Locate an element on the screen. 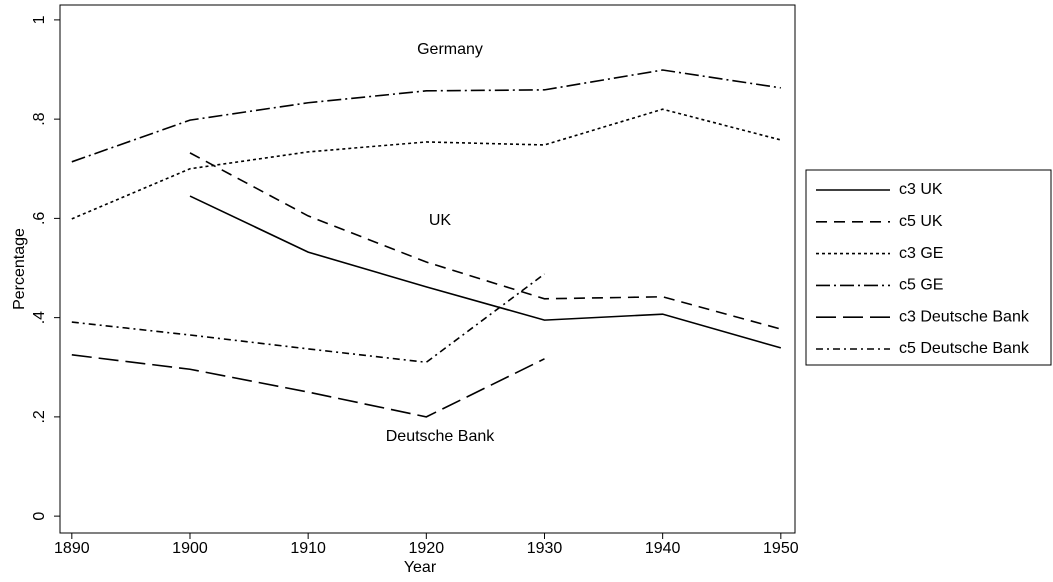  legend-label: c5 UK is located at coordinates (921, 221).